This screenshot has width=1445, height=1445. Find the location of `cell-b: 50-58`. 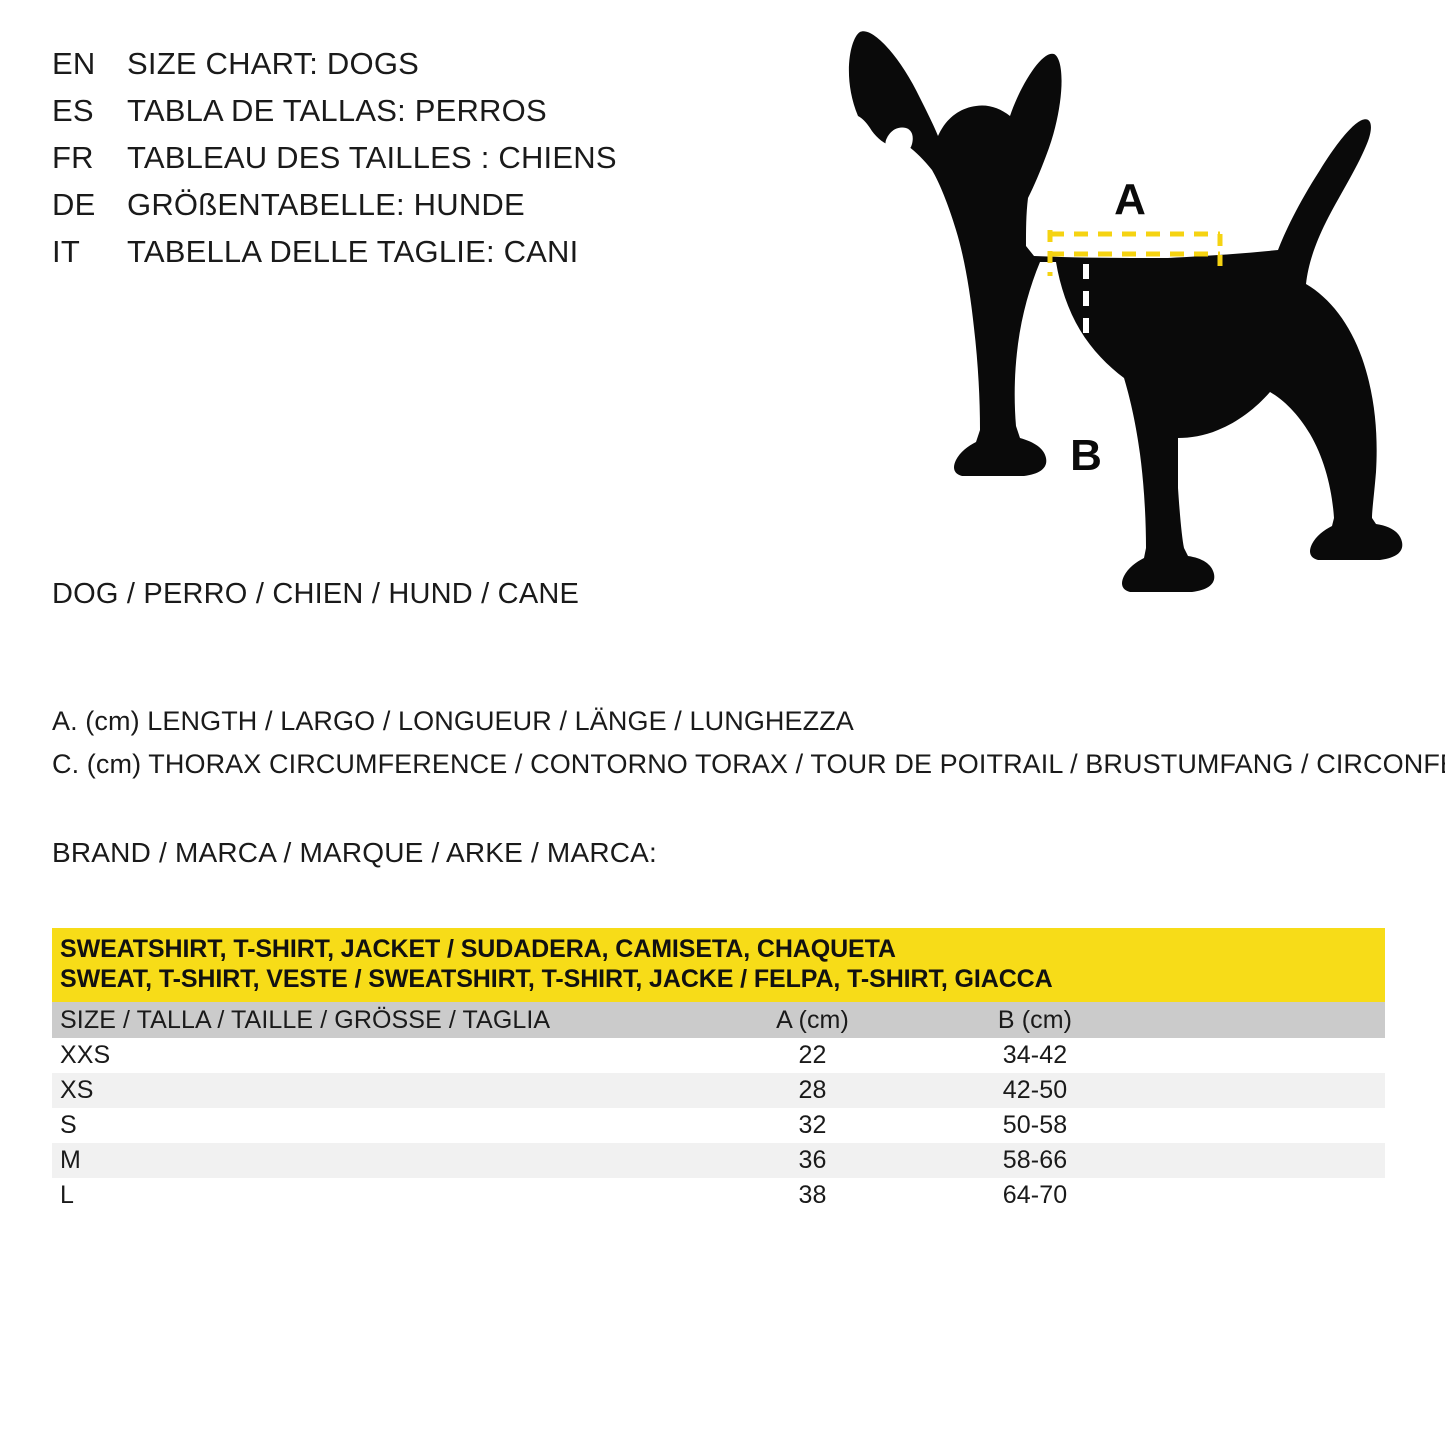

cell-b: 50-58 is located at coordinates (1035, 1125).